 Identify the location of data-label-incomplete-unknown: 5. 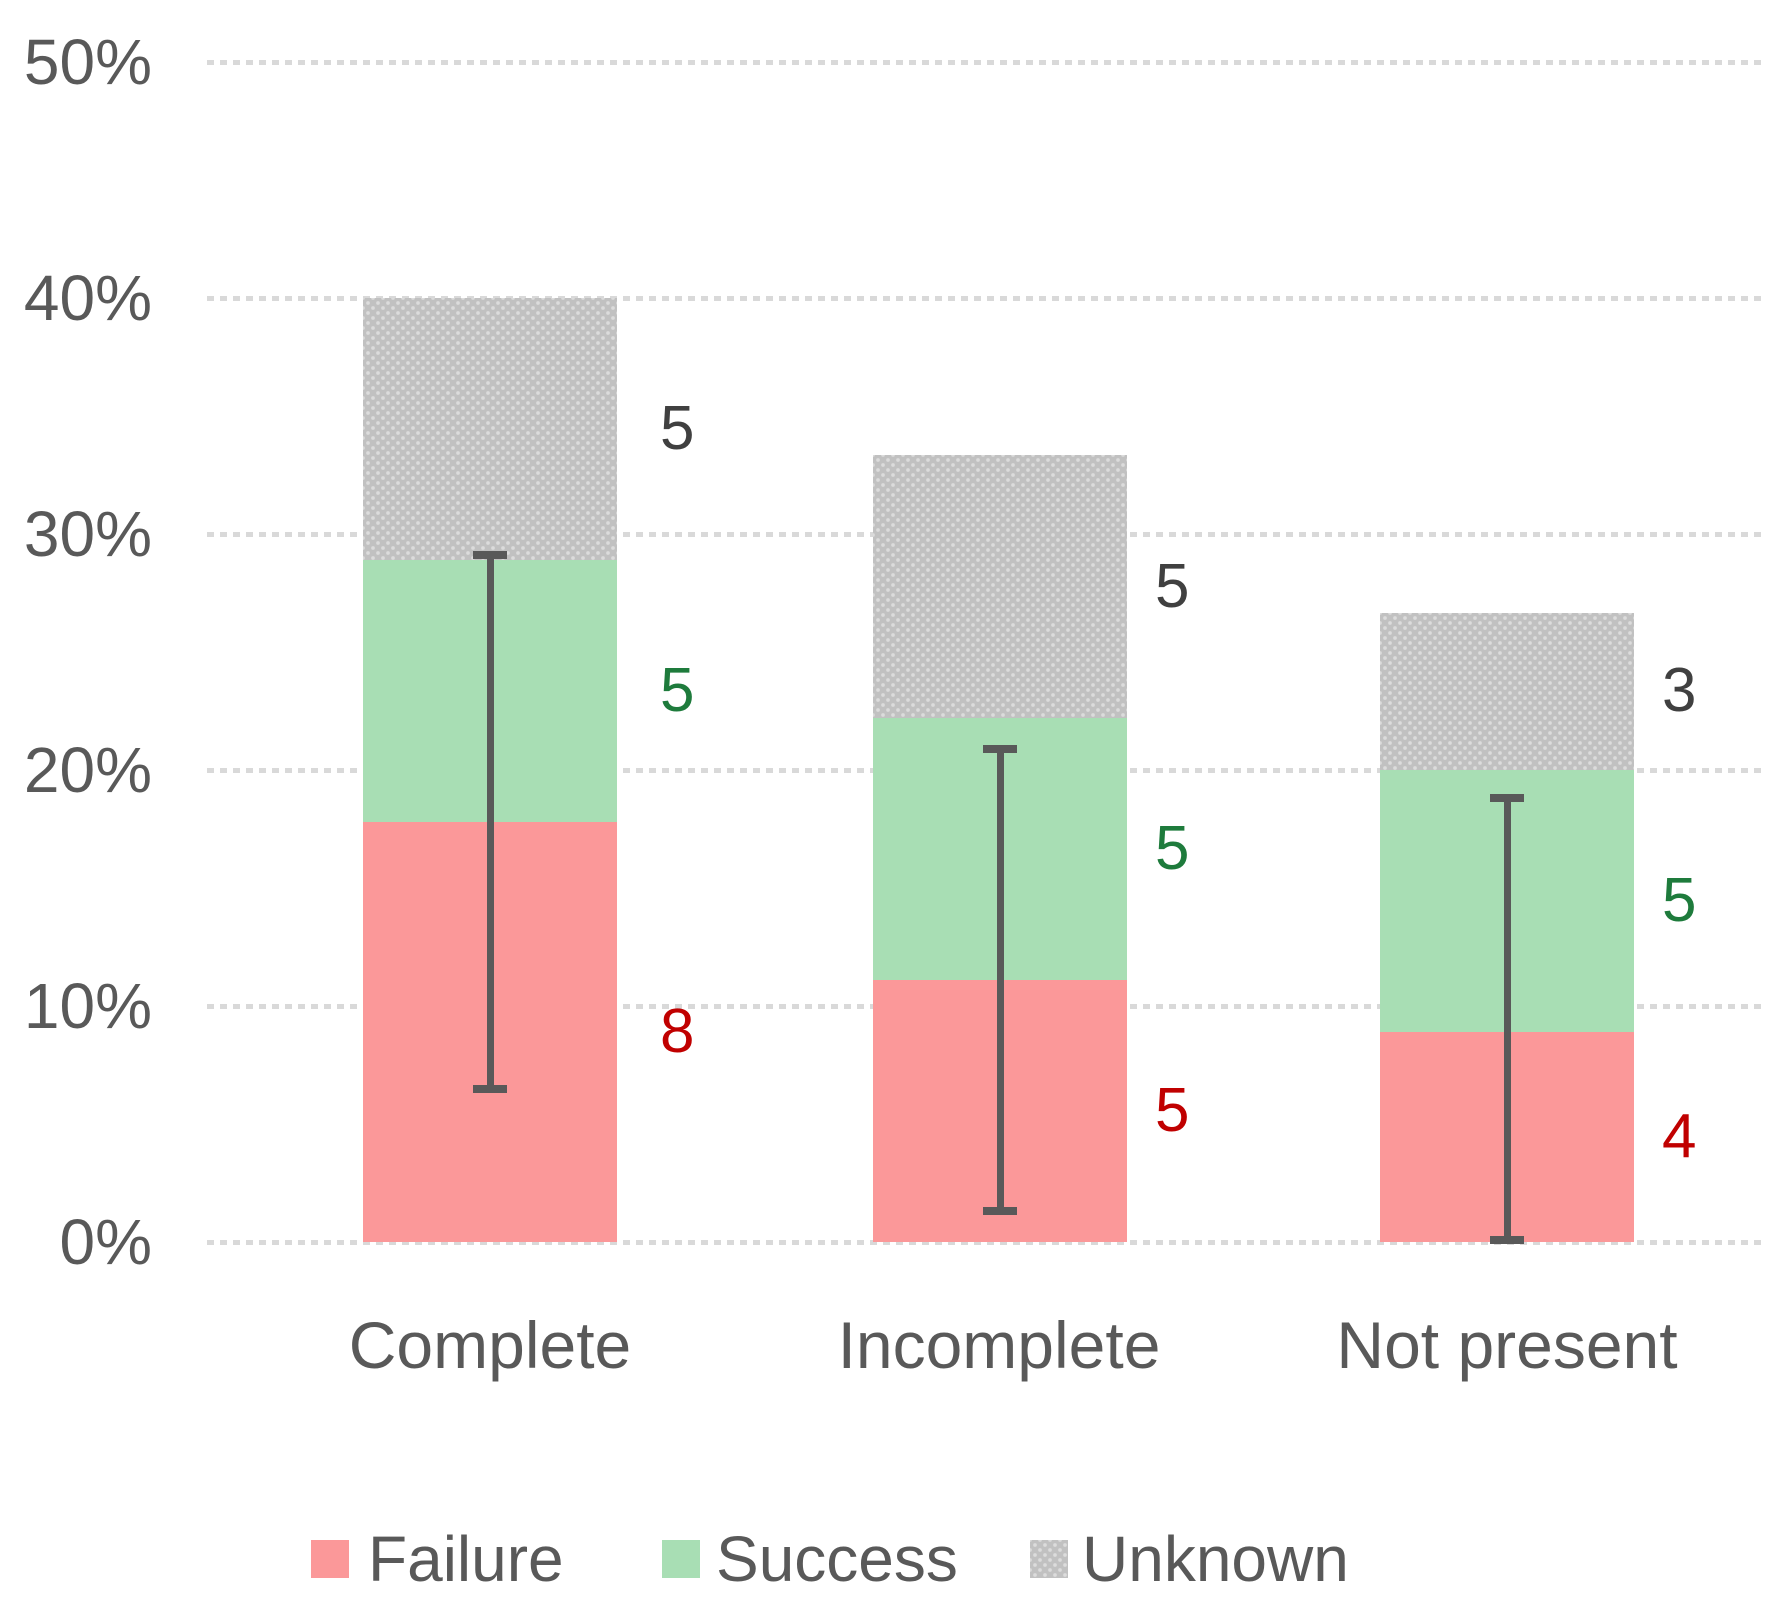
(1172, 586).